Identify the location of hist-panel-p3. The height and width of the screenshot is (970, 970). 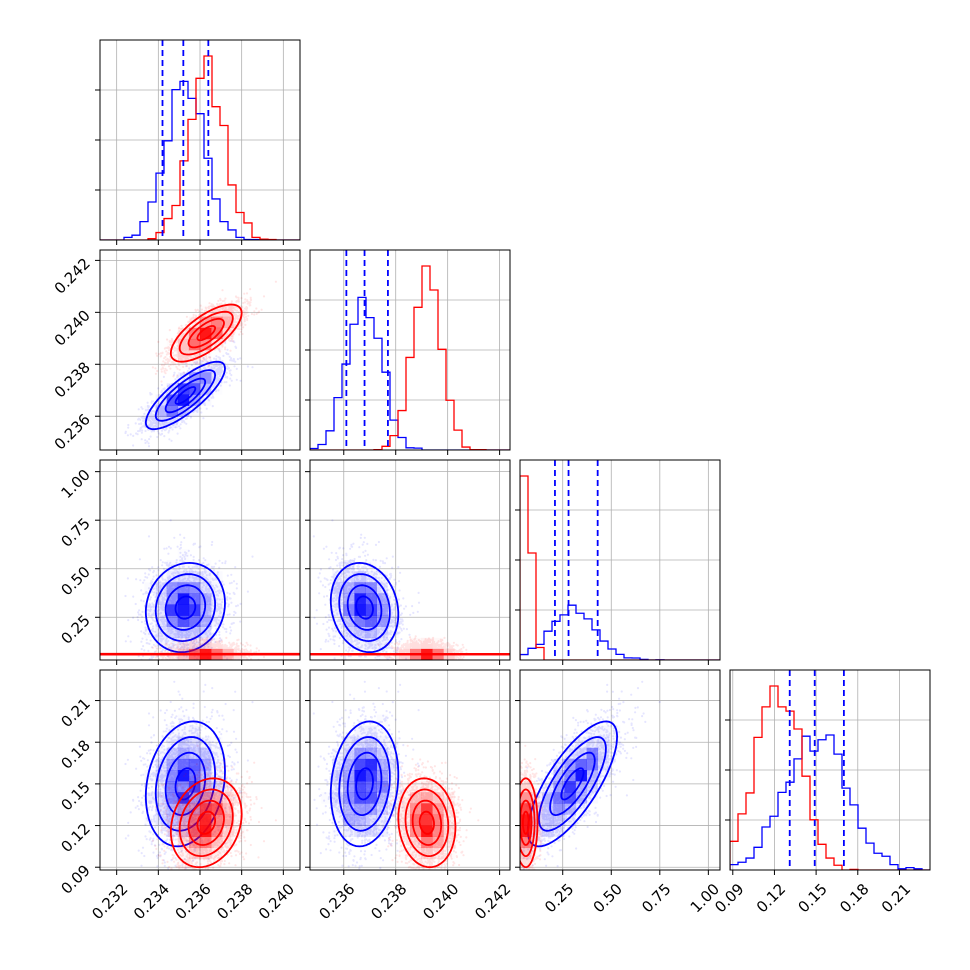
(830, 770).